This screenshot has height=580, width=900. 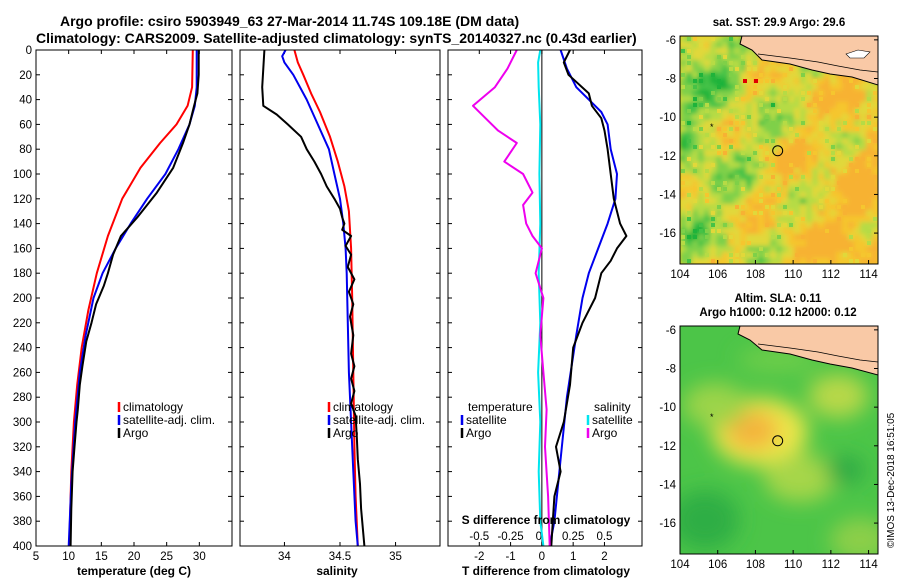 I want to click on legend-item-label: Argo, so click(x=346, y=433).